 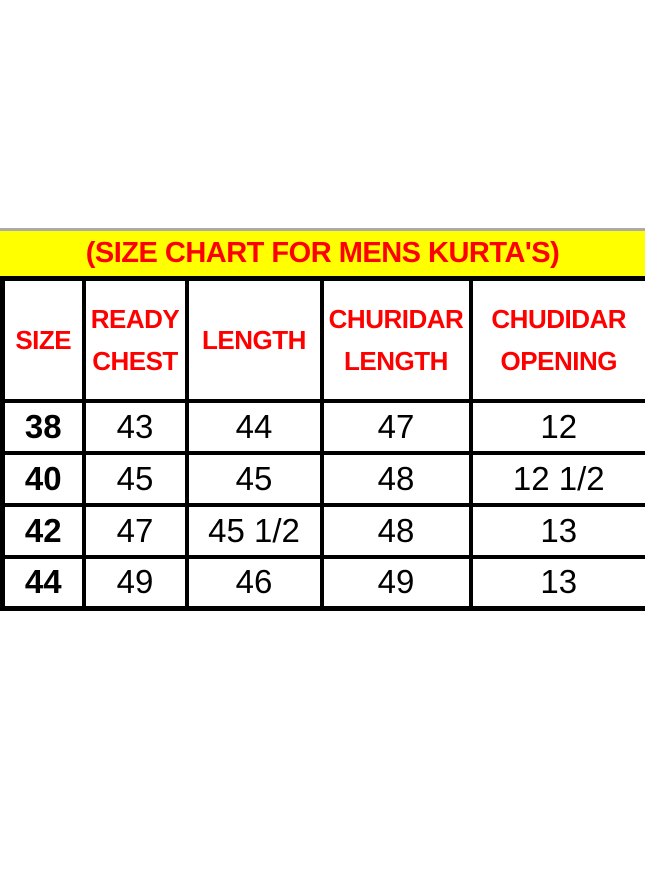 What do you see at coordinates (43, 478) in the screenshot?
I see `table-cell: 40` at bounding box center [43, 478].